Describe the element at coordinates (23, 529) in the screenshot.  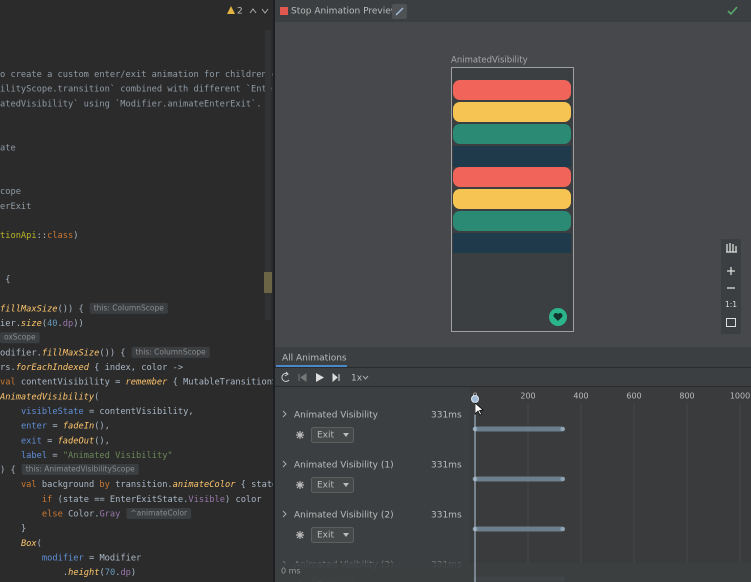
I see `code-token: }` at that location.